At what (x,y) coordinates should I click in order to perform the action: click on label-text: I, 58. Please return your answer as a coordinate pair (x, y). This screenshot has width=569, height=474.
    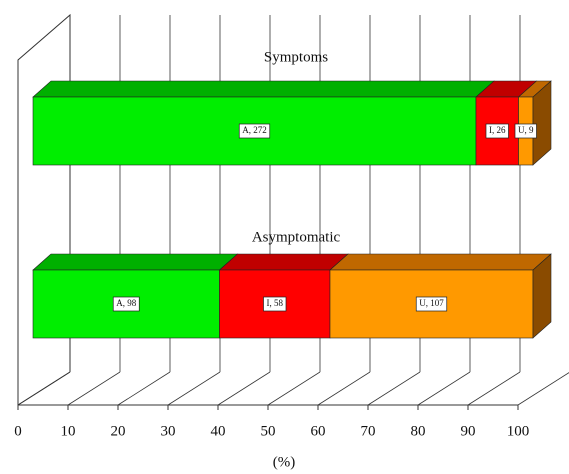
    Looking at the image, I should click on (275, 303).